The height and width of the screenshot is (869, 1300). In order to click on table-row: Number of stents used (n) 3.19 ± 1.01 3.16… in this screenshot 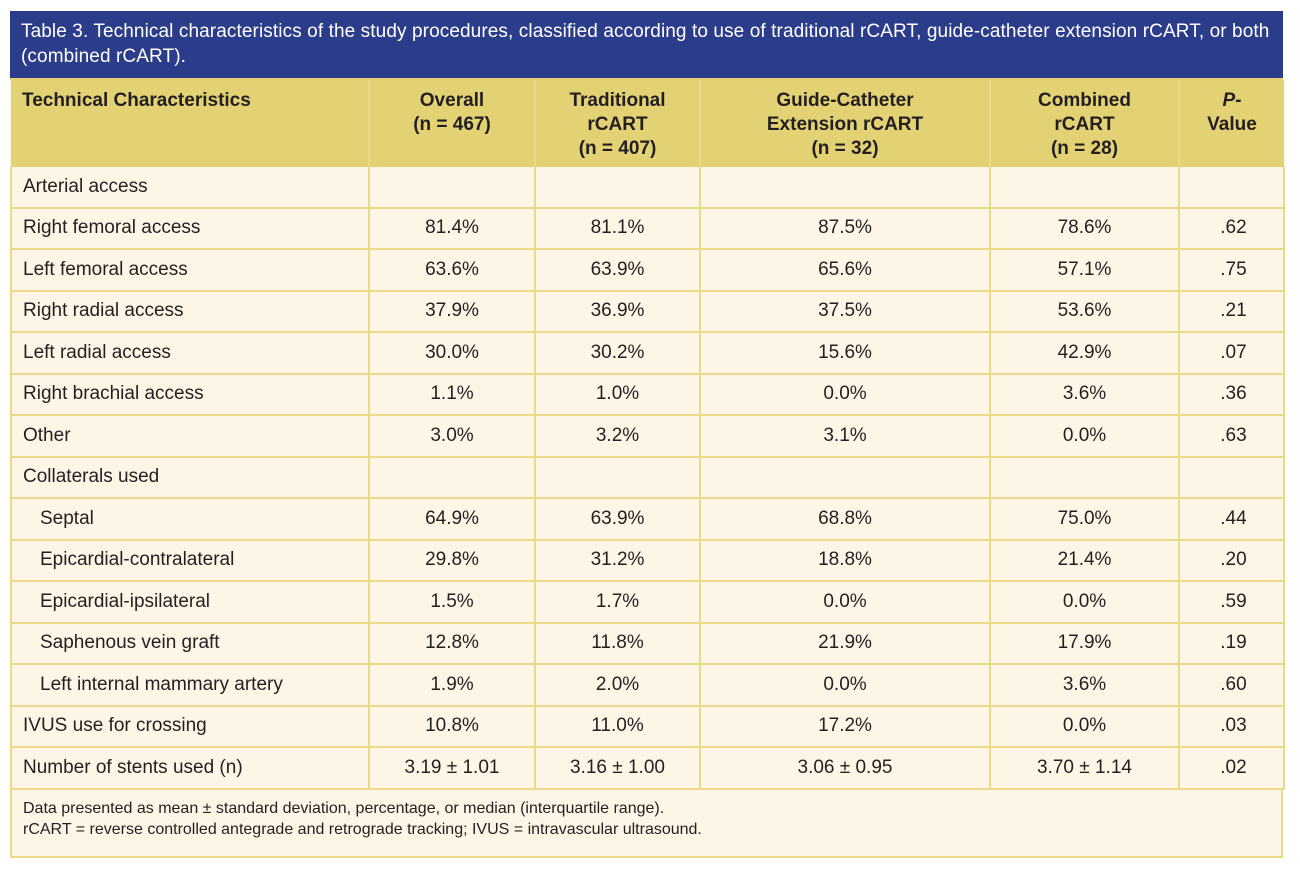, I will do `click(647, 768)`.